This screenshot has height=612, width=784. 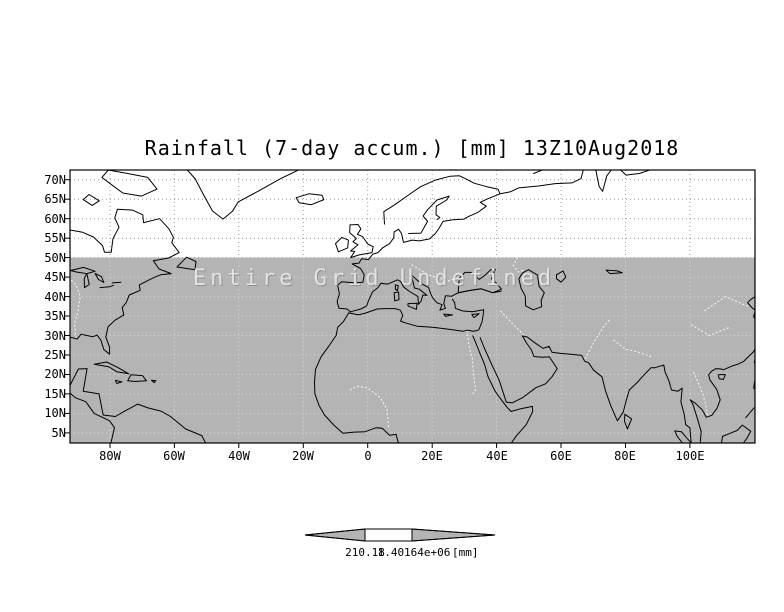 I want to click on colorbar-label-min: 210.18, so click(x=365, y=552).